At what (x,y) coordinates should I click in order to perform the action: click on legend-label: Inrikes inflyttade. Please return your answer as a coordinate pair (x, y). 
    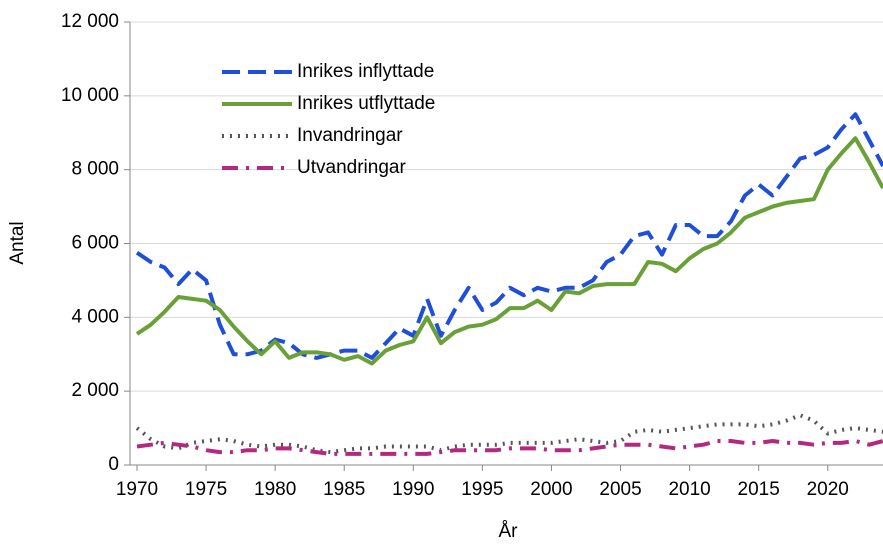
    Looking at the image, I should click on (365, 71).